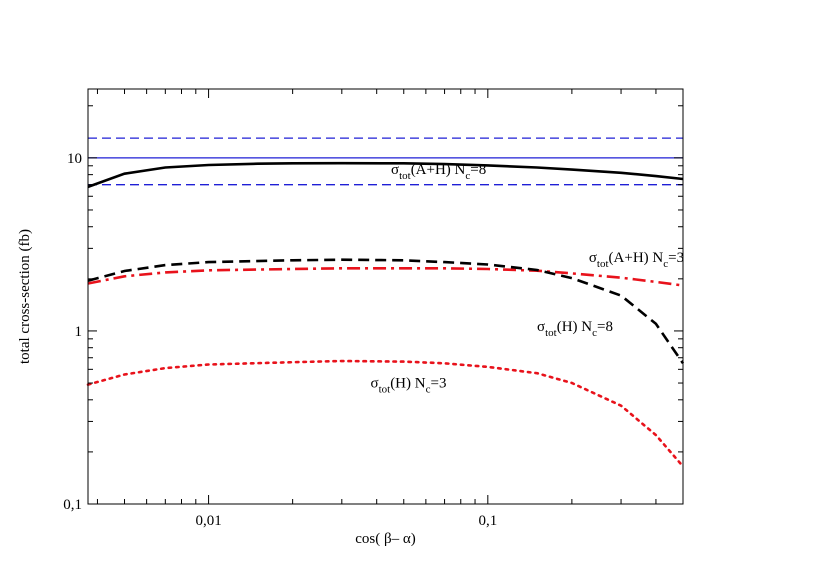 The image size is (817, 578). Describe the element at coordinates (74, 159) in the screenshot. I see `y-tick-label: 10` at that location.